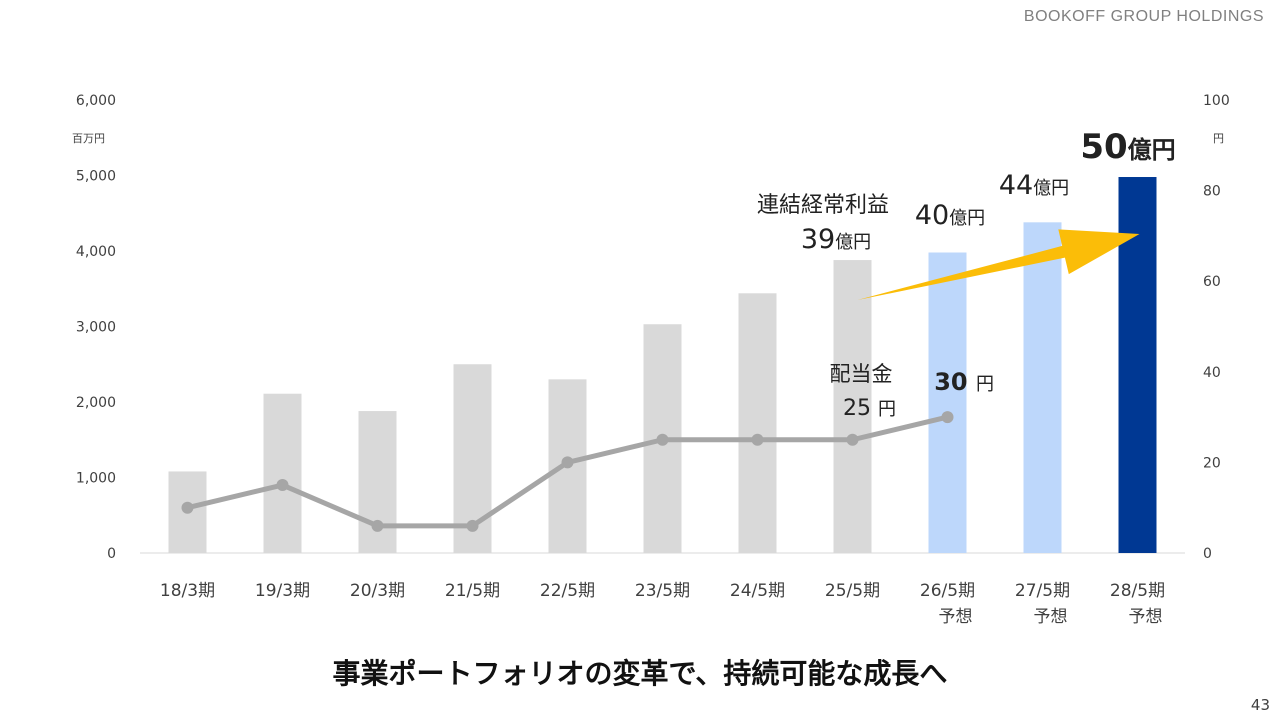 This screenshot has width=1280, height=720. What do you see at coordinates (932, 215) in the screenshot?
I see `profit-value-label-number: 40` at bounding box center [932, 215].